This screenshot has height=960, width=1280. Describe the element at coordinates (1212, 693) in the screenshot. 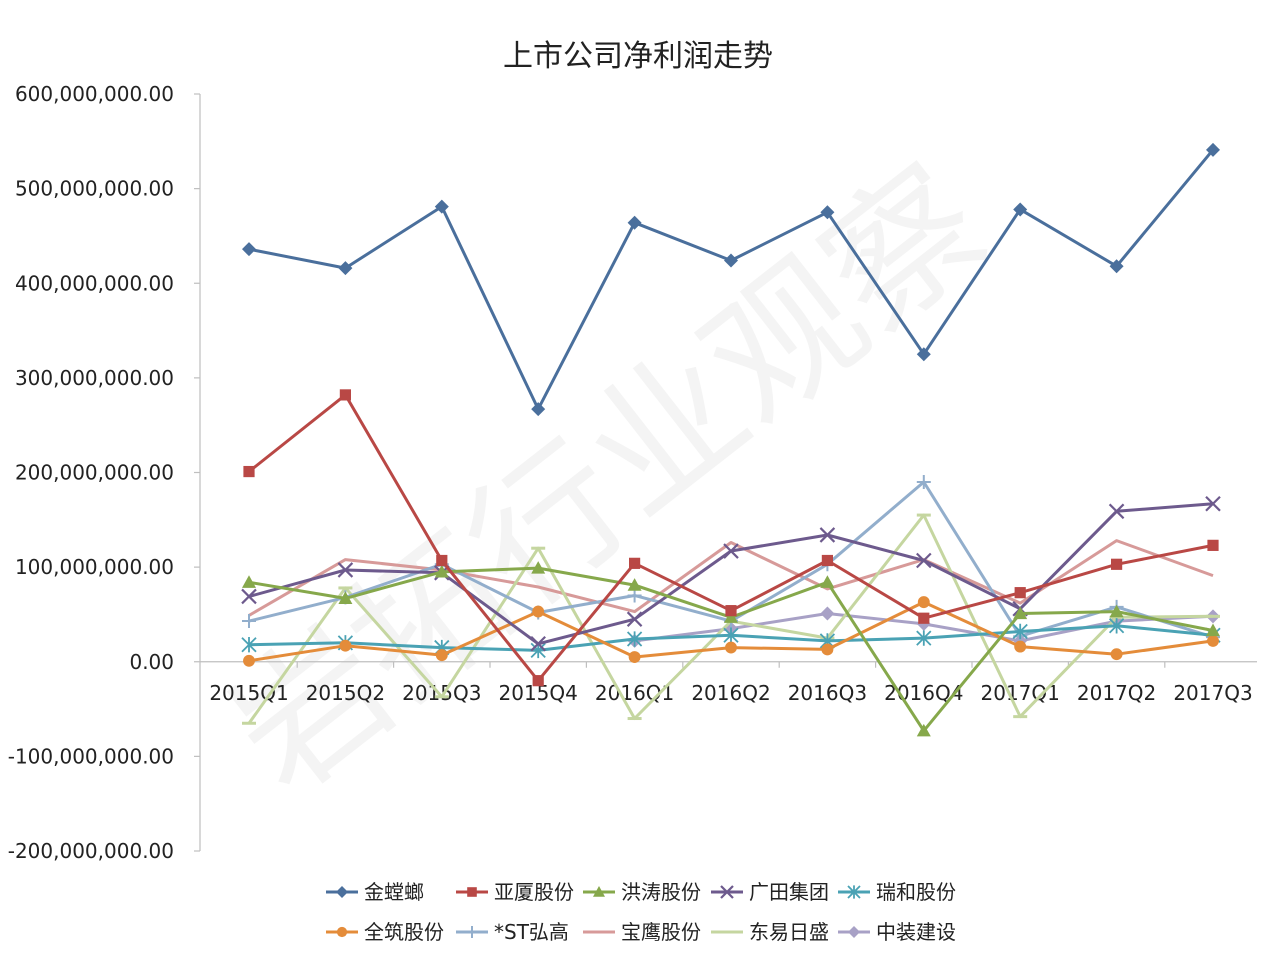

I see `x-tick-label: 2017Q3` at that location.